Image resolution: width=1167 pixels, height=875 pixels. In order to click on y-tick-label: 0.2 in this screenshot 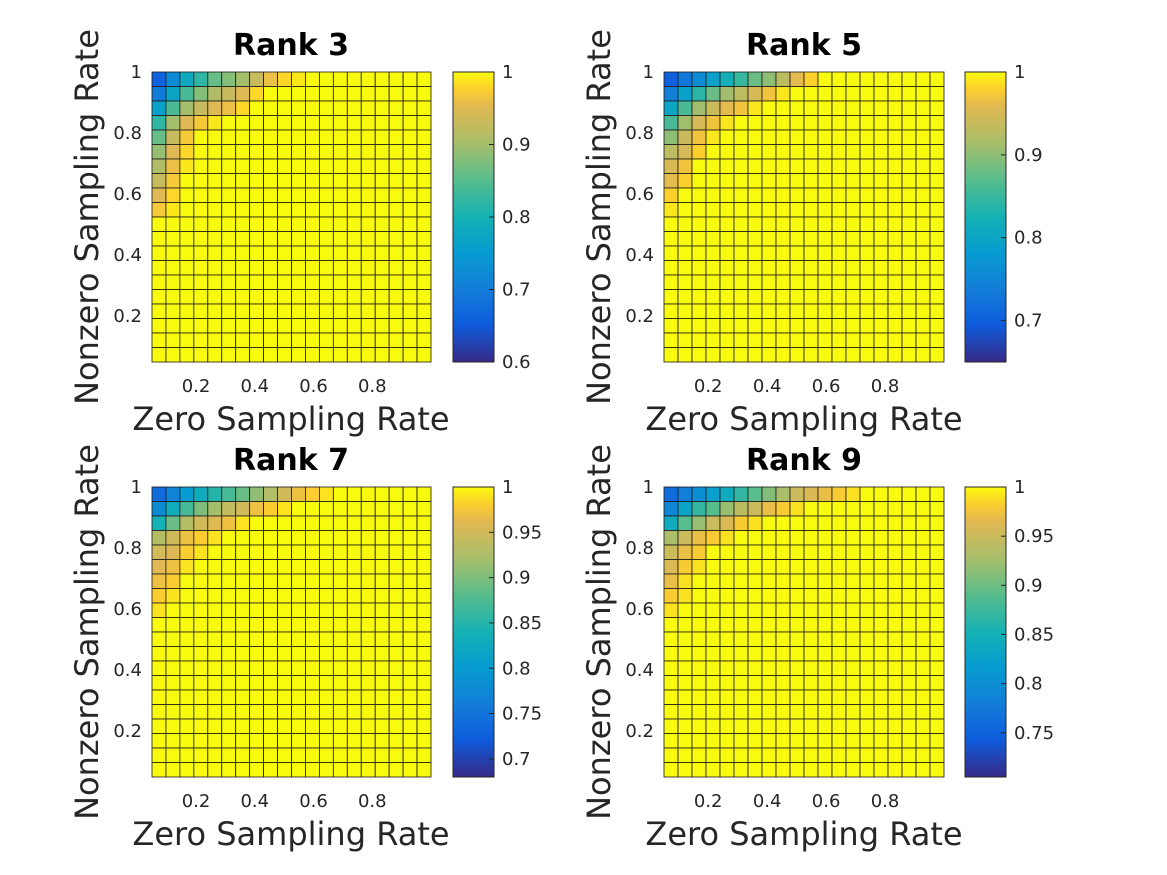, I will do `click(639, 316)`.